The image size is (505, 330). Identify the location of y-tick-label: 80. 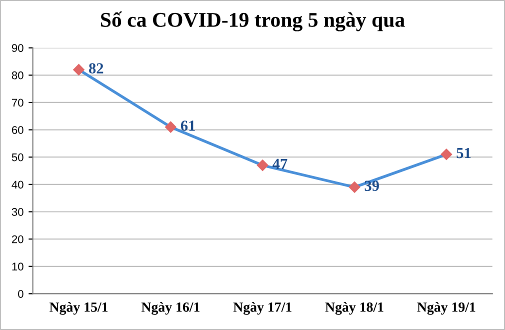
(18, 75).